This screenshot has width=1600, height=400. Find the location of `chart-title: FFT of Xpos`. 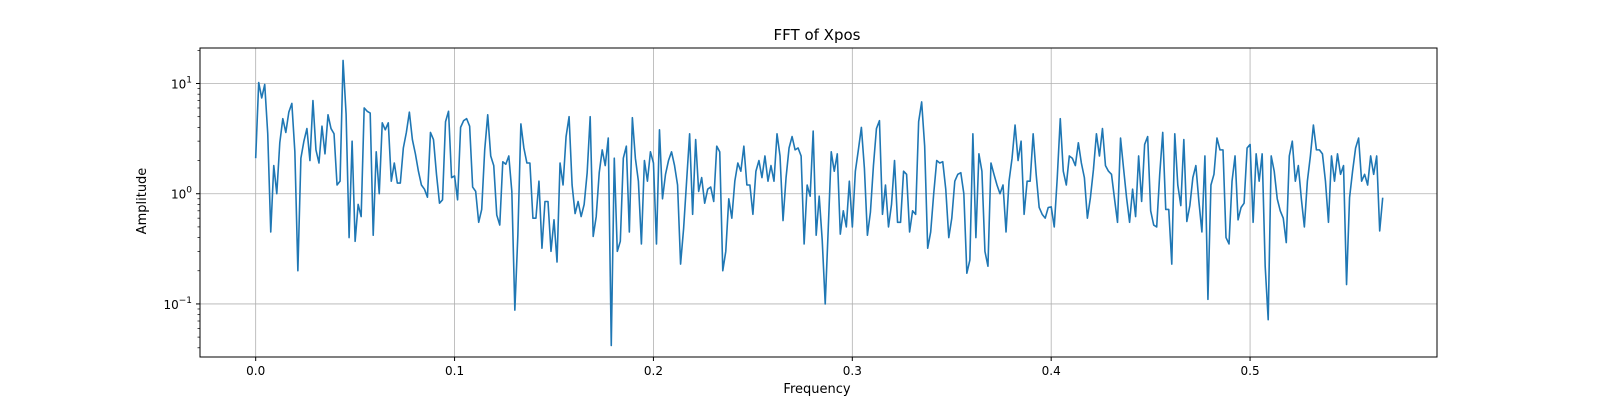

chart-title: FFT of Xpos is located at coordinates (817, 35).